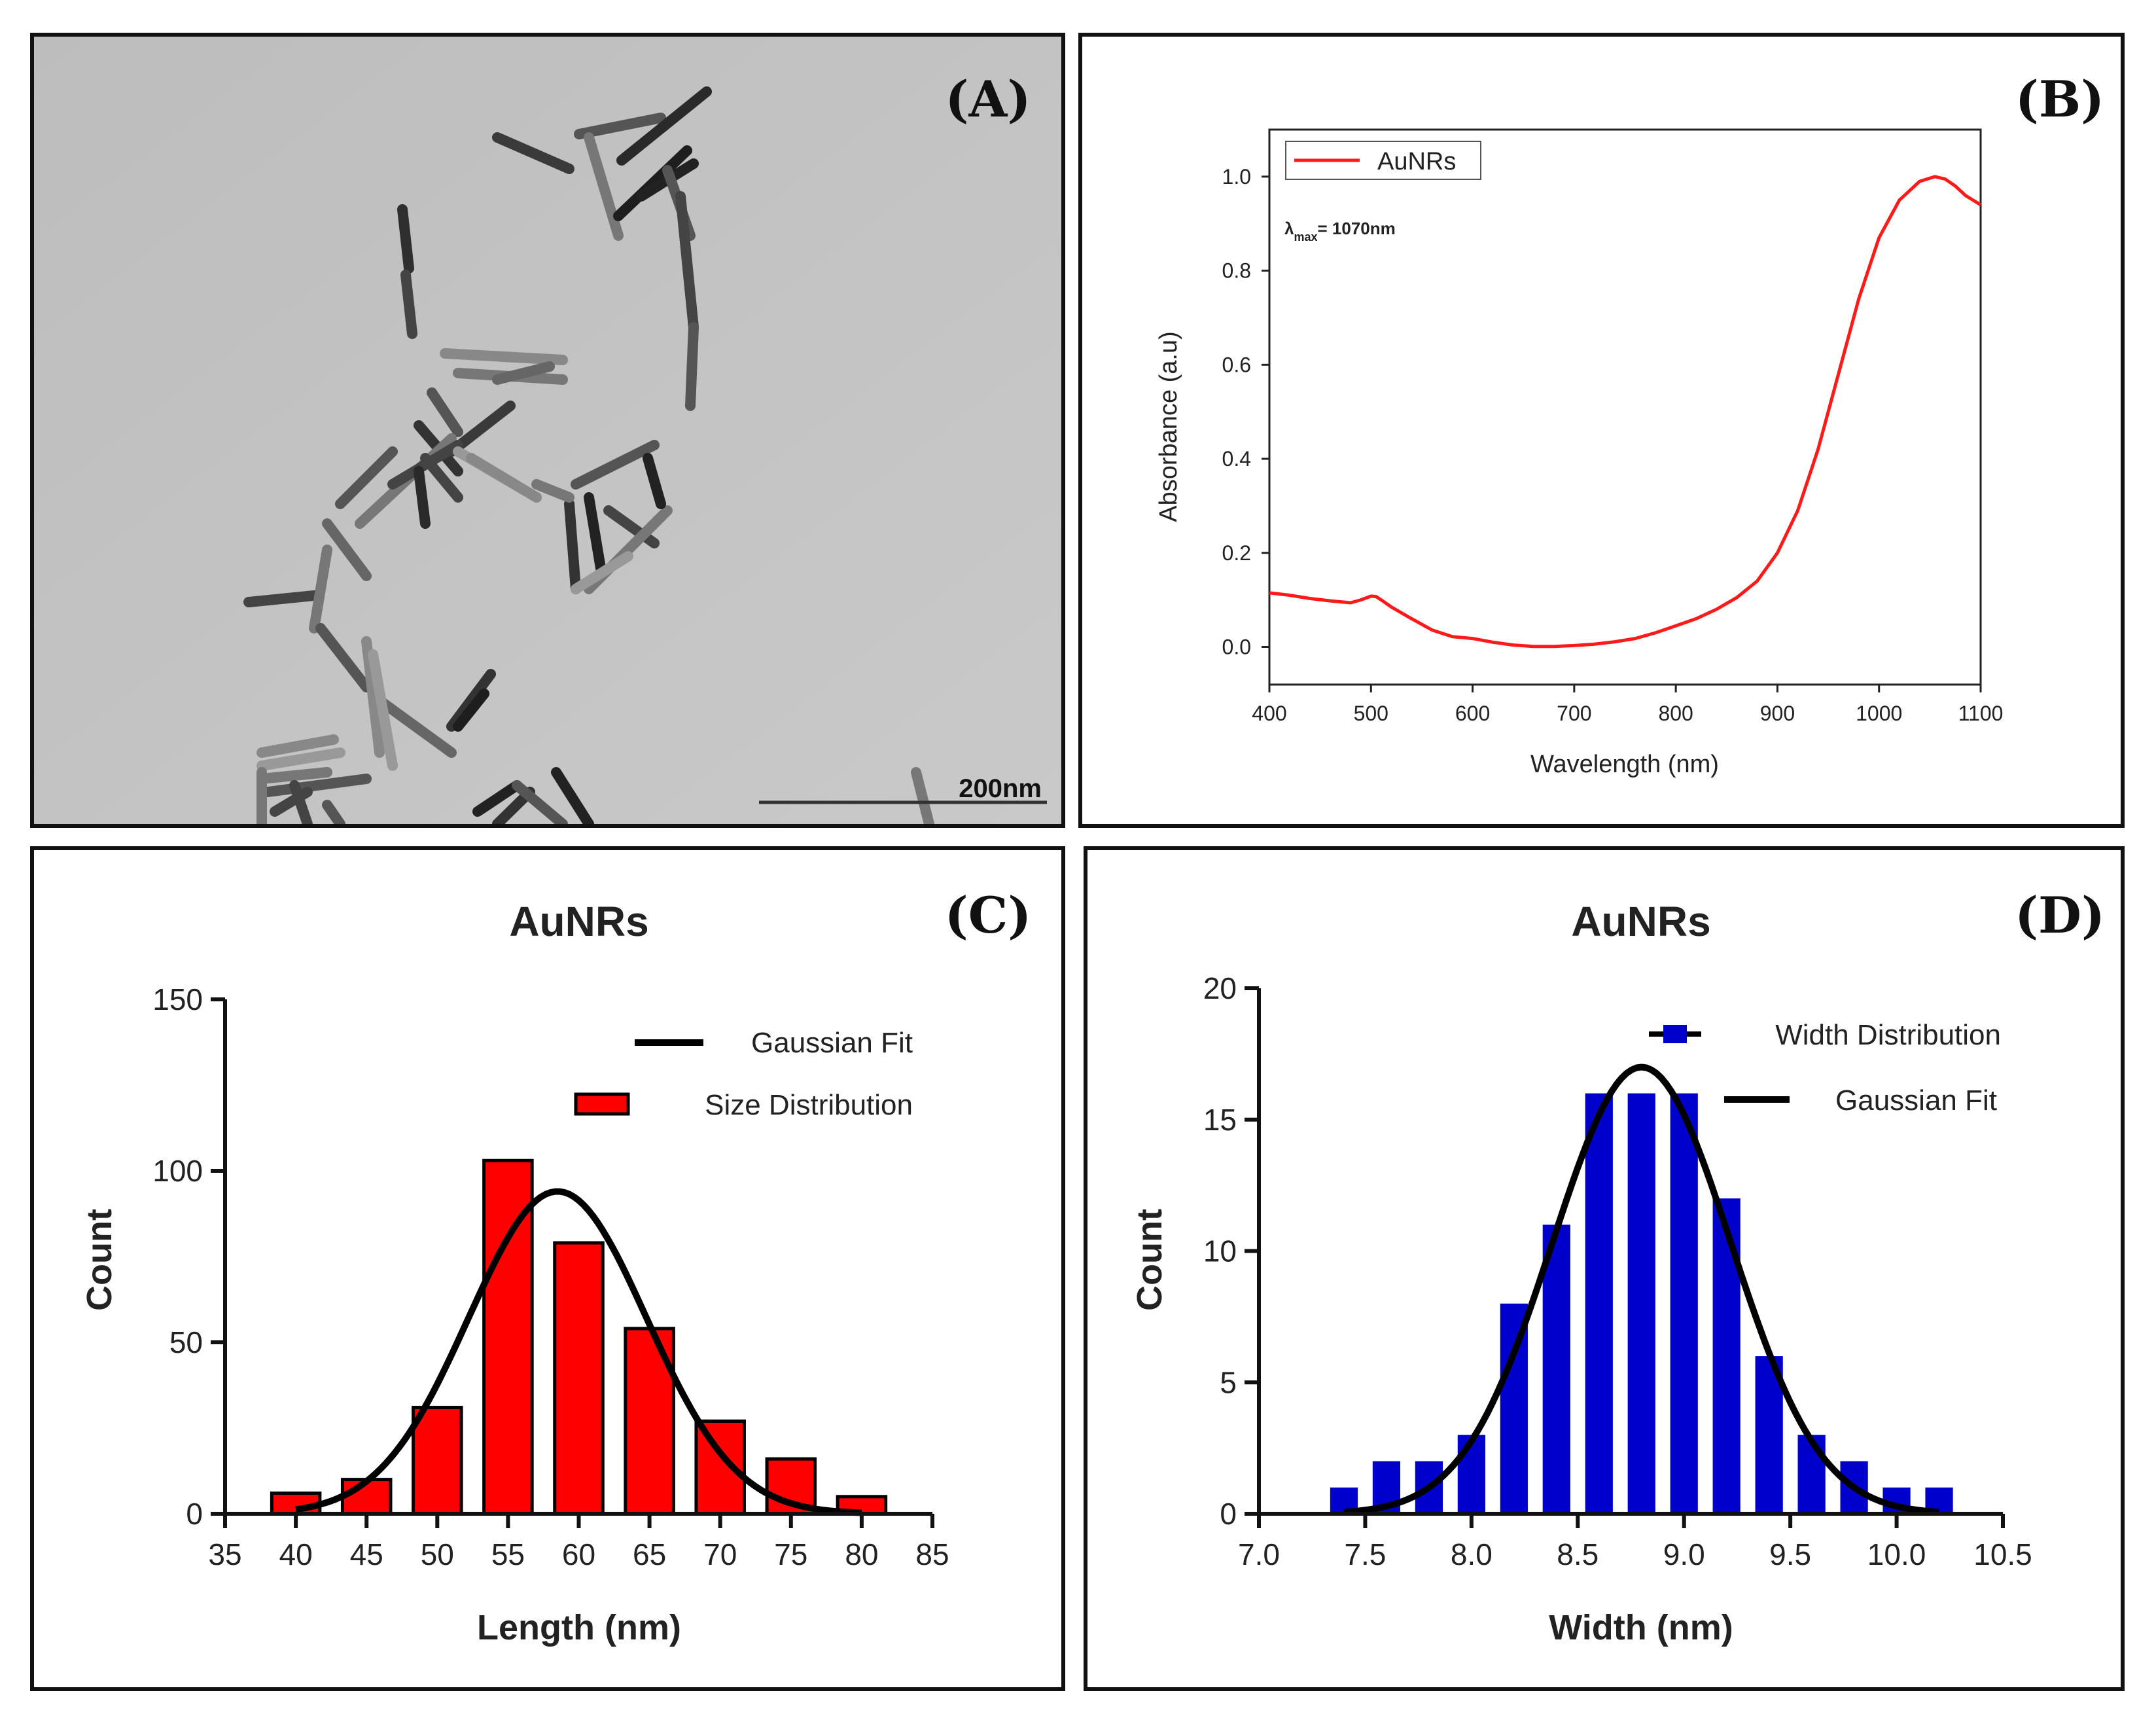 The height and width of the screenshot is (1716, 2156). Describe the element at coordinates (1879, 713) in the screenshot. I see `b-x-tick-label: 1000` at that location.